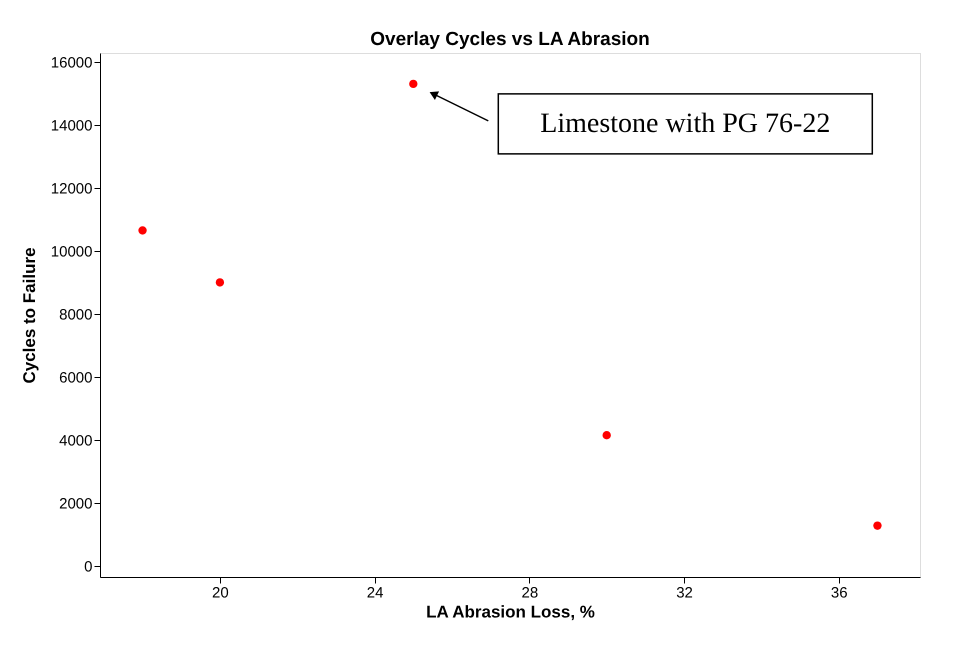 The image size is (964, 645). What do you see at coordinates (75, 315) in the screenshot?
I see `y-tick-label: 8000` at bounding box center [75, 315].